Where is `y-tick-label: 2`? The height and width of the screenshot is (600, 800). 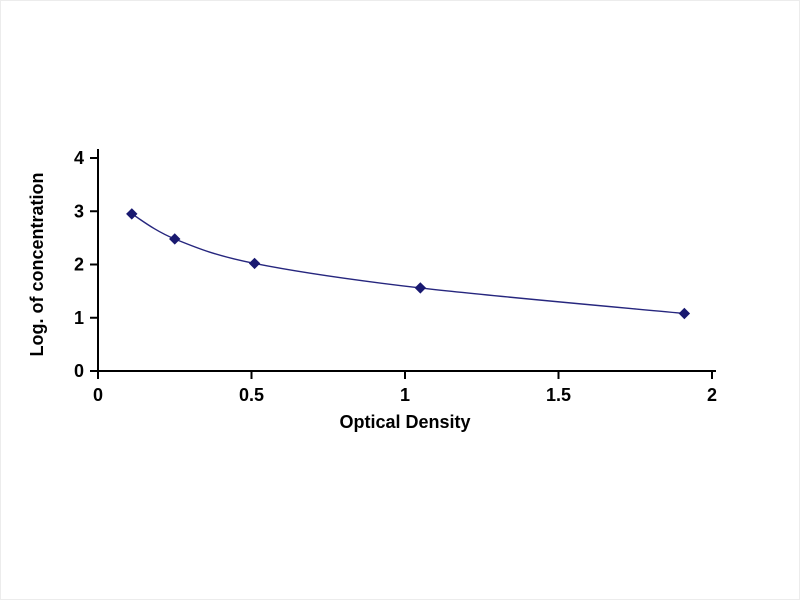 y-tick-label: 2 is located at coordinates (79, 265).